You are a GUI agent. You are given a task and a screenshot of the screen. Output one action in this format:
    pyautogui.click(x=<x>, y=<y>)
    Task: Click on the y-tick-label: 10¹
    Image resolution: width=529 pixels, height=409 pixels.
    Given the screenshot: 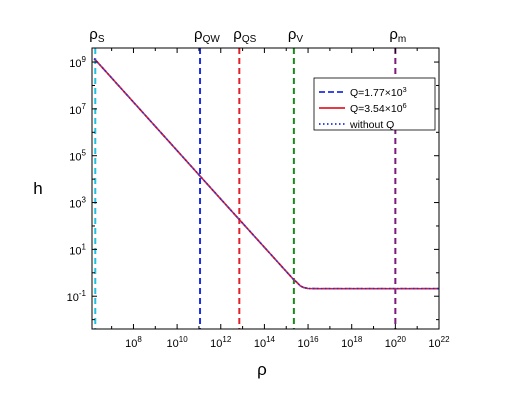 What is the action you would take?
    pyautogui.click(x=77, y=249)
    